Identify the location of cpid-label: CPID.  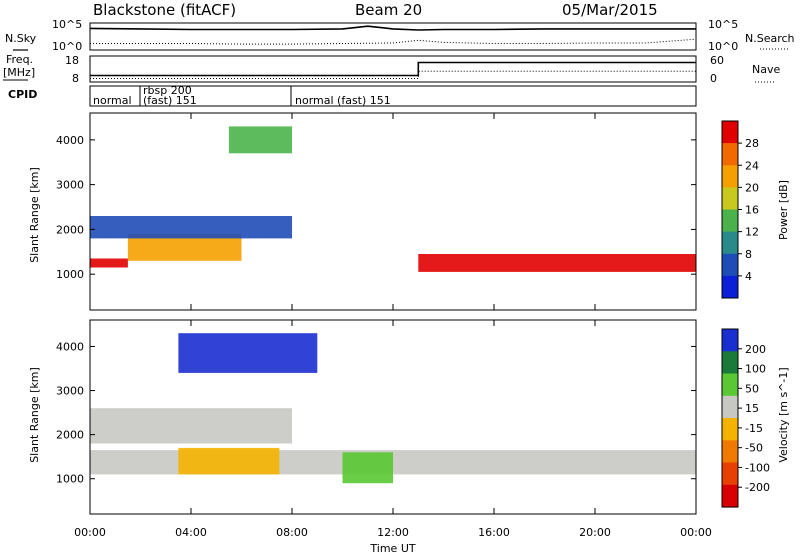
(22, 94).